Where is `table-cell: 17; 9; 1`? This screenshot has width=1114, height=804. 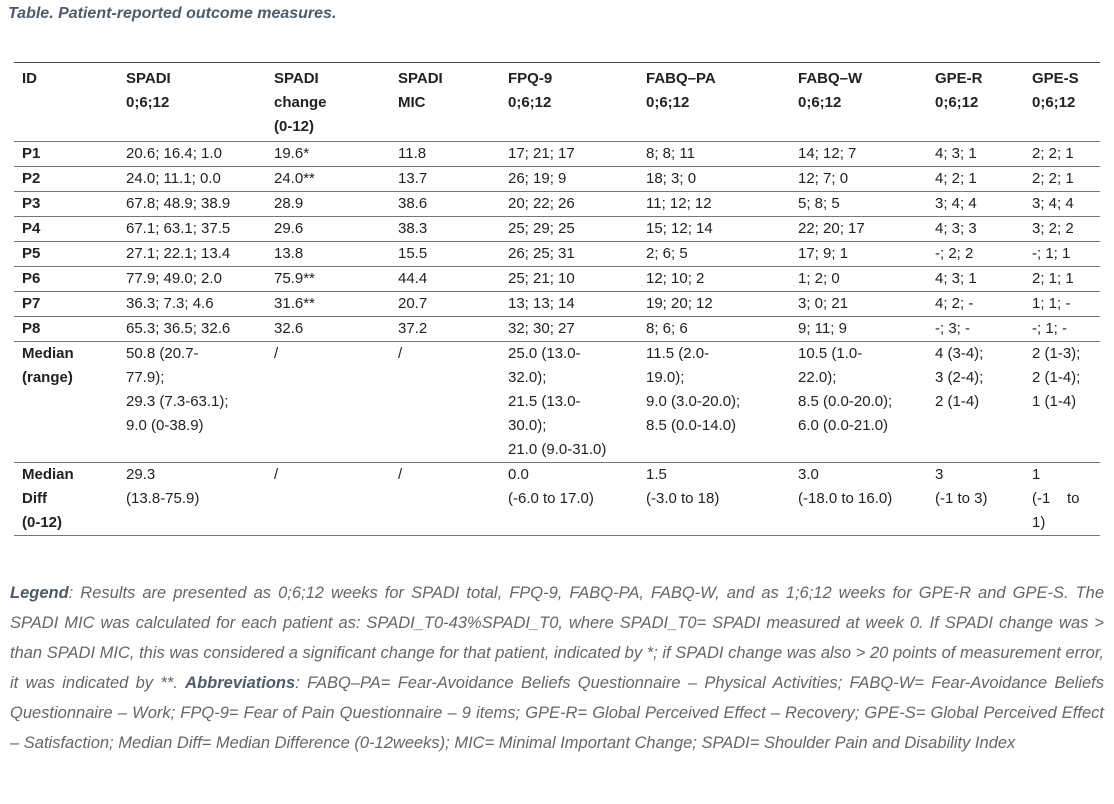
table-cell: 17; 9; 1 is located at coordinates (858, 254).